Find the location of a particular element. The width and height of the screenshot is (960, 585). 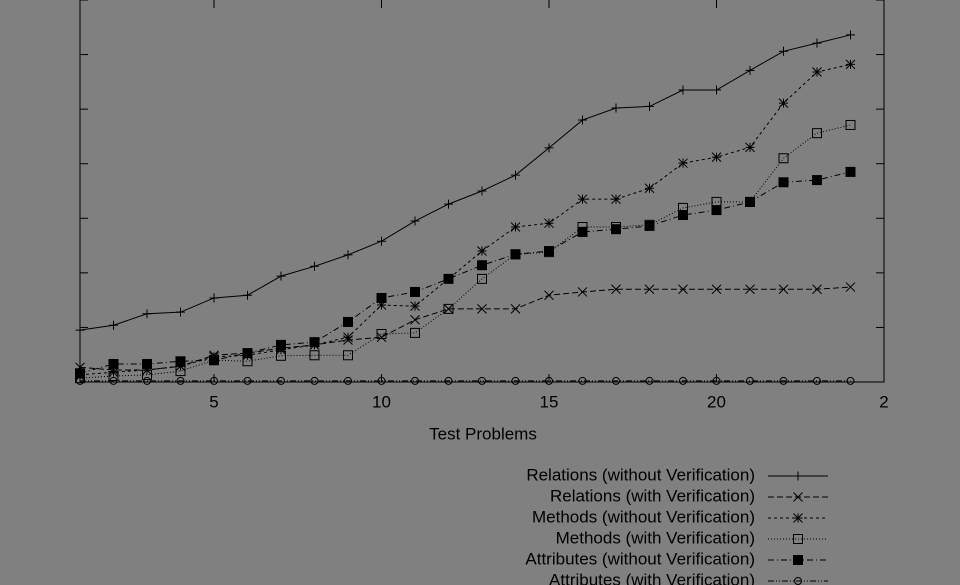

x-tick-label: 2 is located at coordinates (883, 401).